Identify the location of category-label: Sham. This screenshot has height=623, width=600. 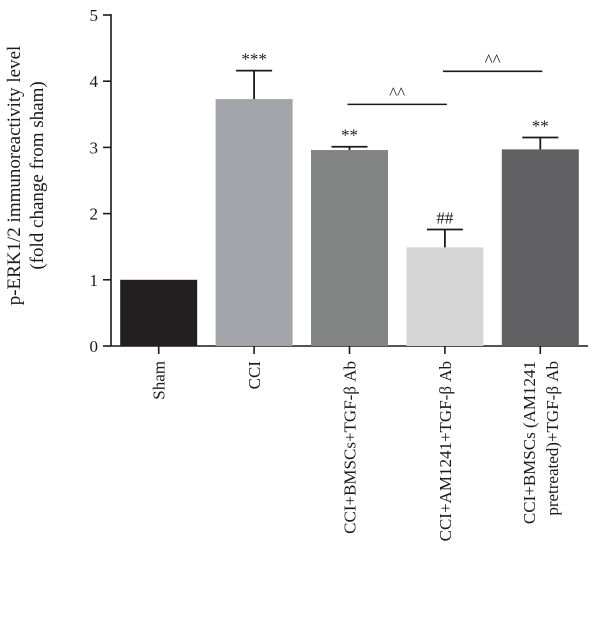
(159, 380).